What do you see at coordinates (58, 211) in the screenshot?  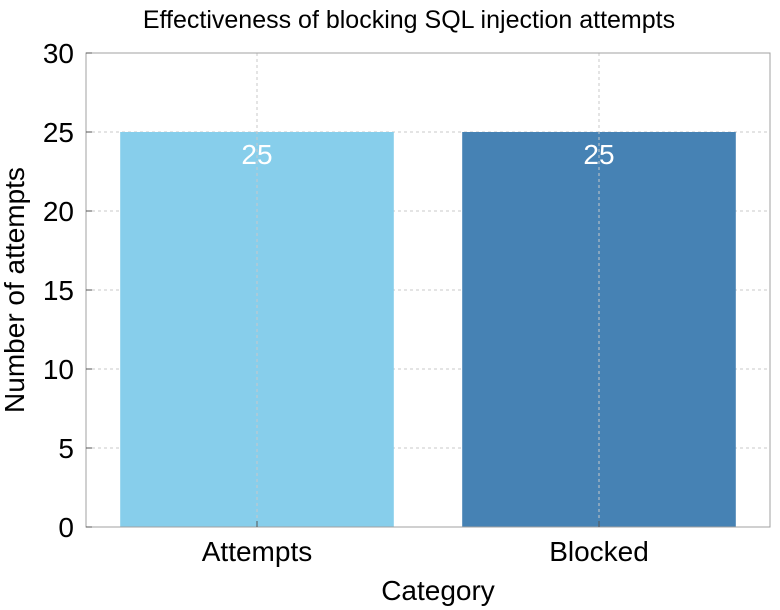 I see `y-tick-label: 20` at bounding box center [58, 211].